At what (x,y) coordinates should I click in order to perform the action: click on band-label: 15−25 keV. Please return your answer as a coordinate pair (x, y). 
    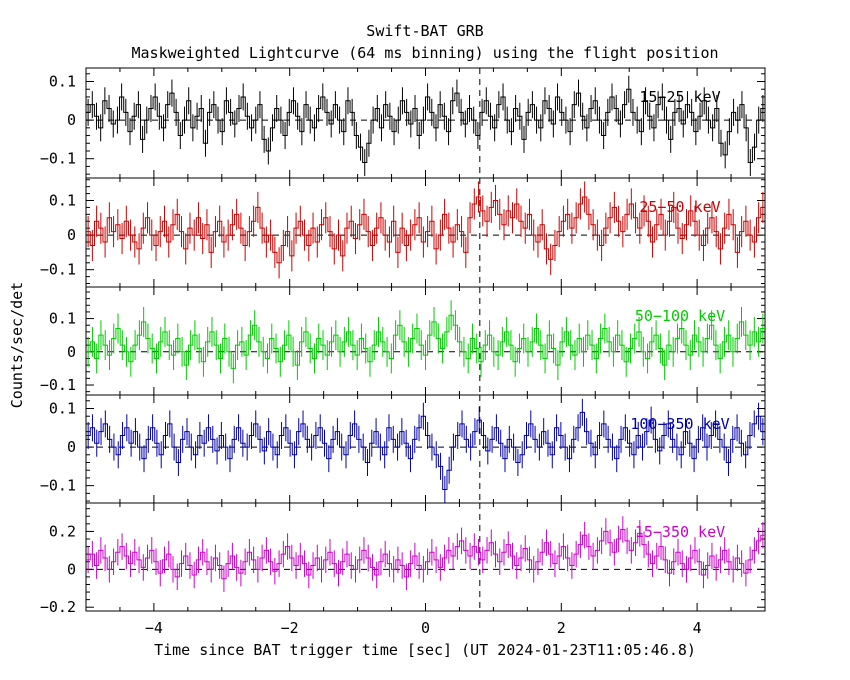
    Looking at the image, I should click on (679, 97).